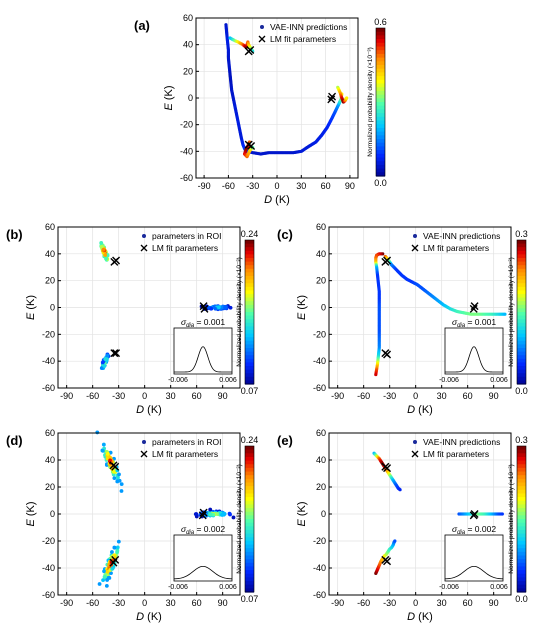 The image size is (550, 634). I want to click on legend: parameters in ROI LM fit parameters, so click(180, 242).